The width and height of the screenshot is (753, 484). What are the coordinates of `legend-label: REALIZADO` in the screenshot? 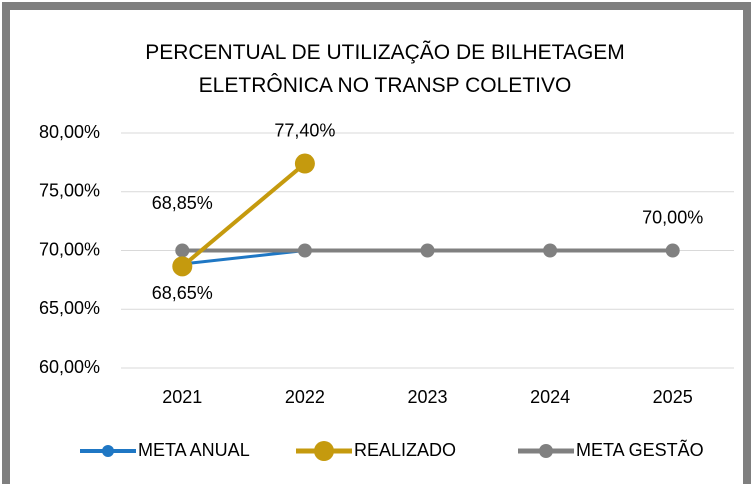 It's located at (405, 450).